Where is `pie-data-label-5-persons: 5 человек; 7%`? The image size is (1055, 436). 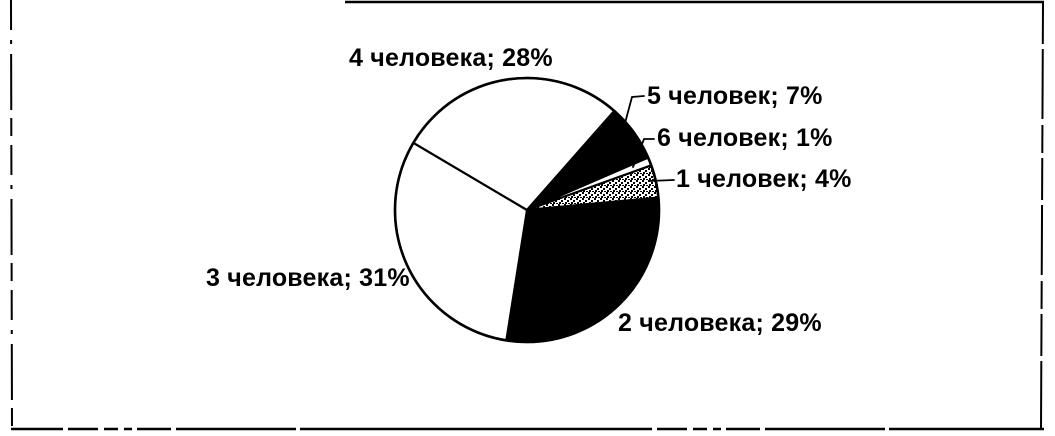 pie-data-label-5-persons: 5 человек; 7% is located at coordinates (735, 96).